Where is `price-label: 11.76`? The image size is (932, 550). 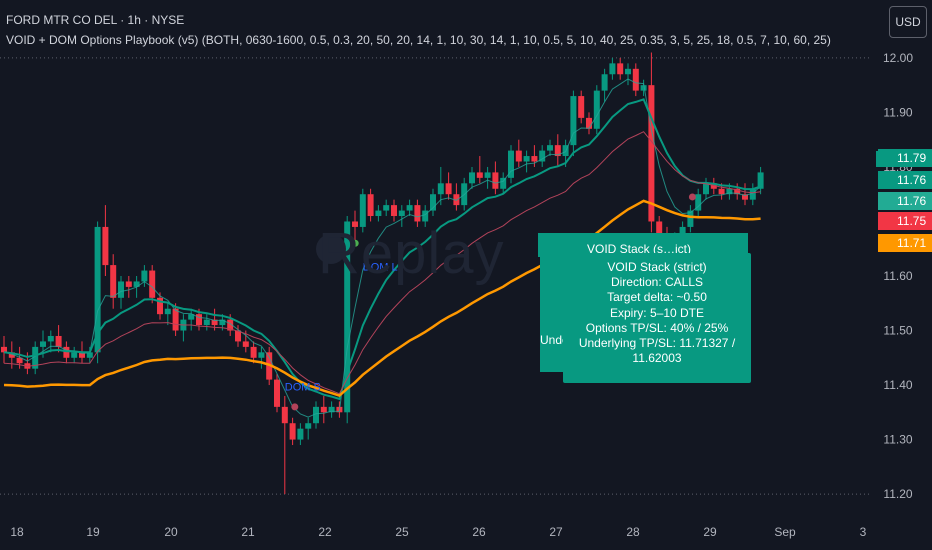 price-label: 11.76 is located at coordinates (905, 180).